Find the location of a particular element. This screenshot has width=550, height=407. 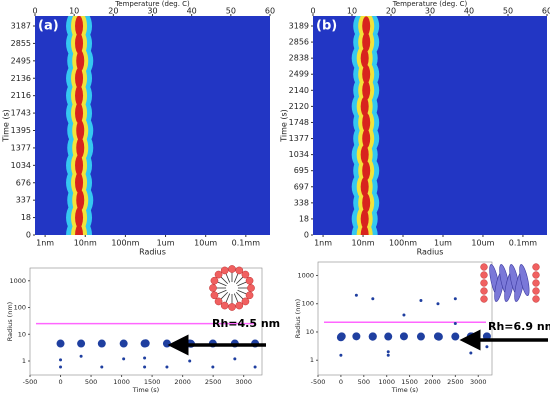

y-tick-label: 1377 is located at coordinates (299, 138).